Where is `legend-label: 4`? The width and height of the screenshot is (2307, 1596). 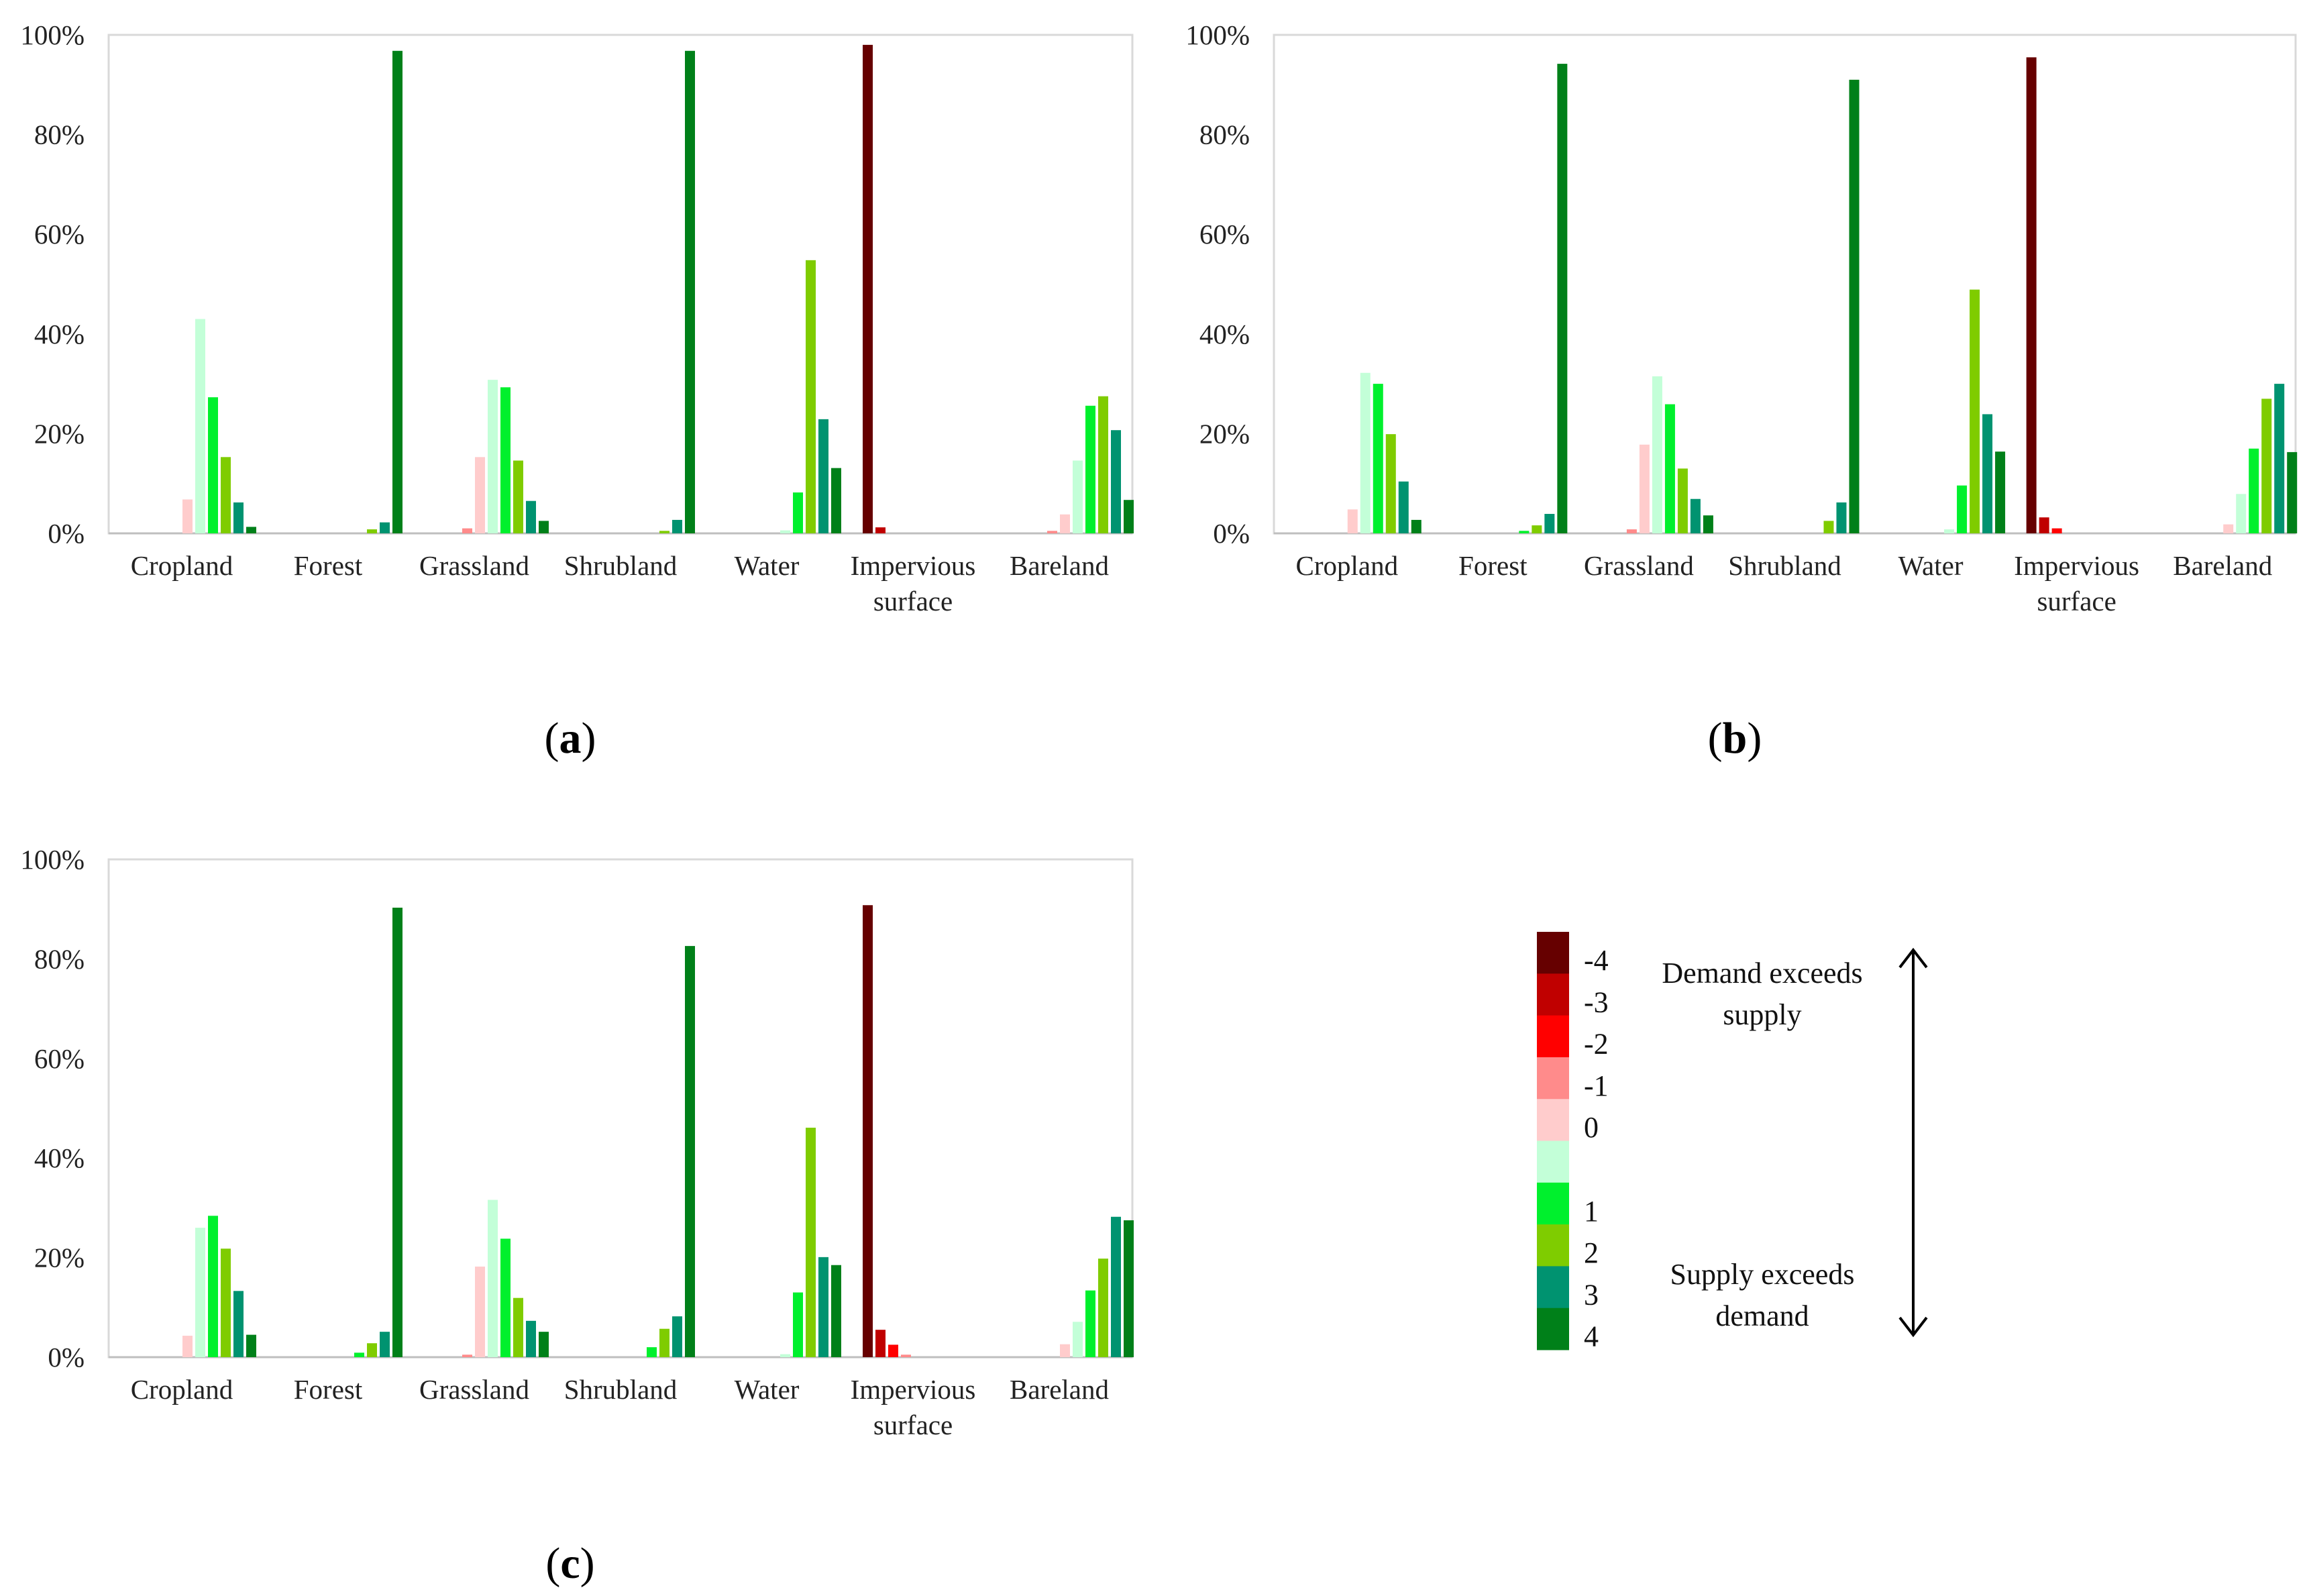
legend-label: 4 is located at coordinates (1591, 1336).